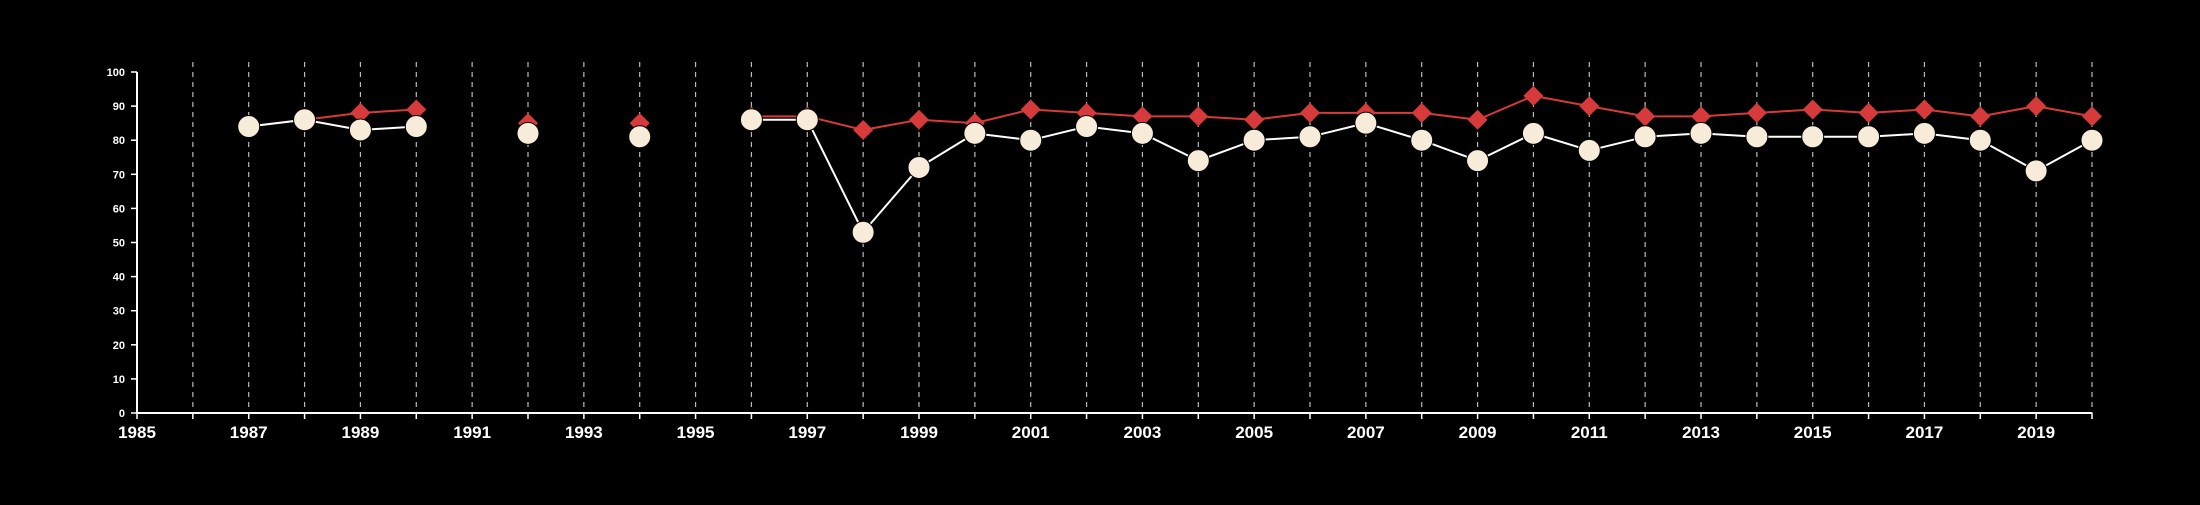 Image resolution: width=2200 pixels, height=505 pixels. I want to click on x-tick-label: 1989, so click(361, 432).